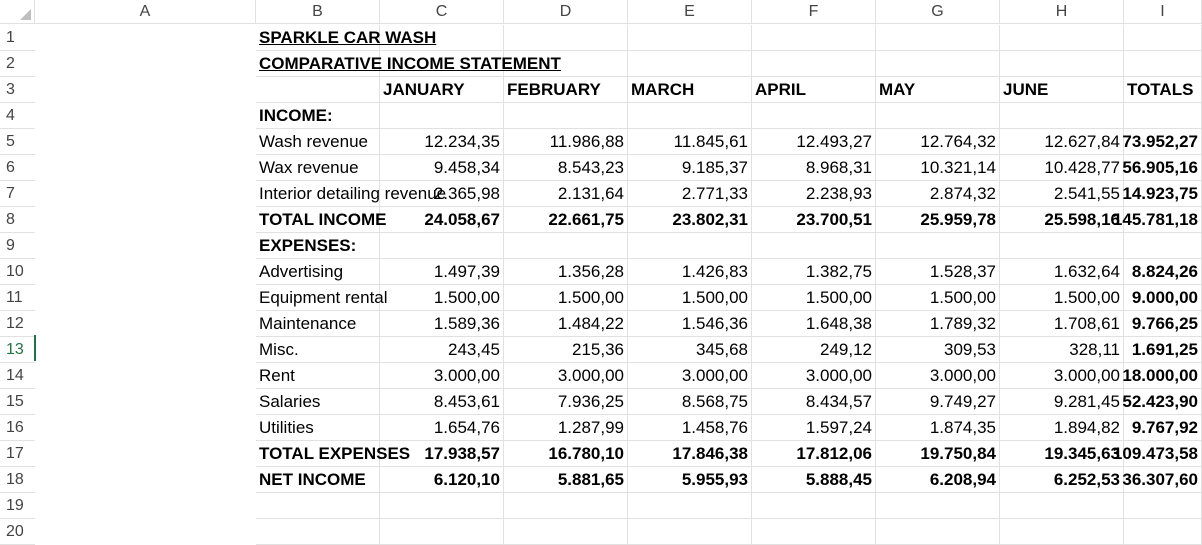 Image resolution: width=1202 pixels, height=545 pixels. What do you see at coordinates (17, 64) in the screenshot?
I see `row-header-2: 2` at bounding box center [17, 64].